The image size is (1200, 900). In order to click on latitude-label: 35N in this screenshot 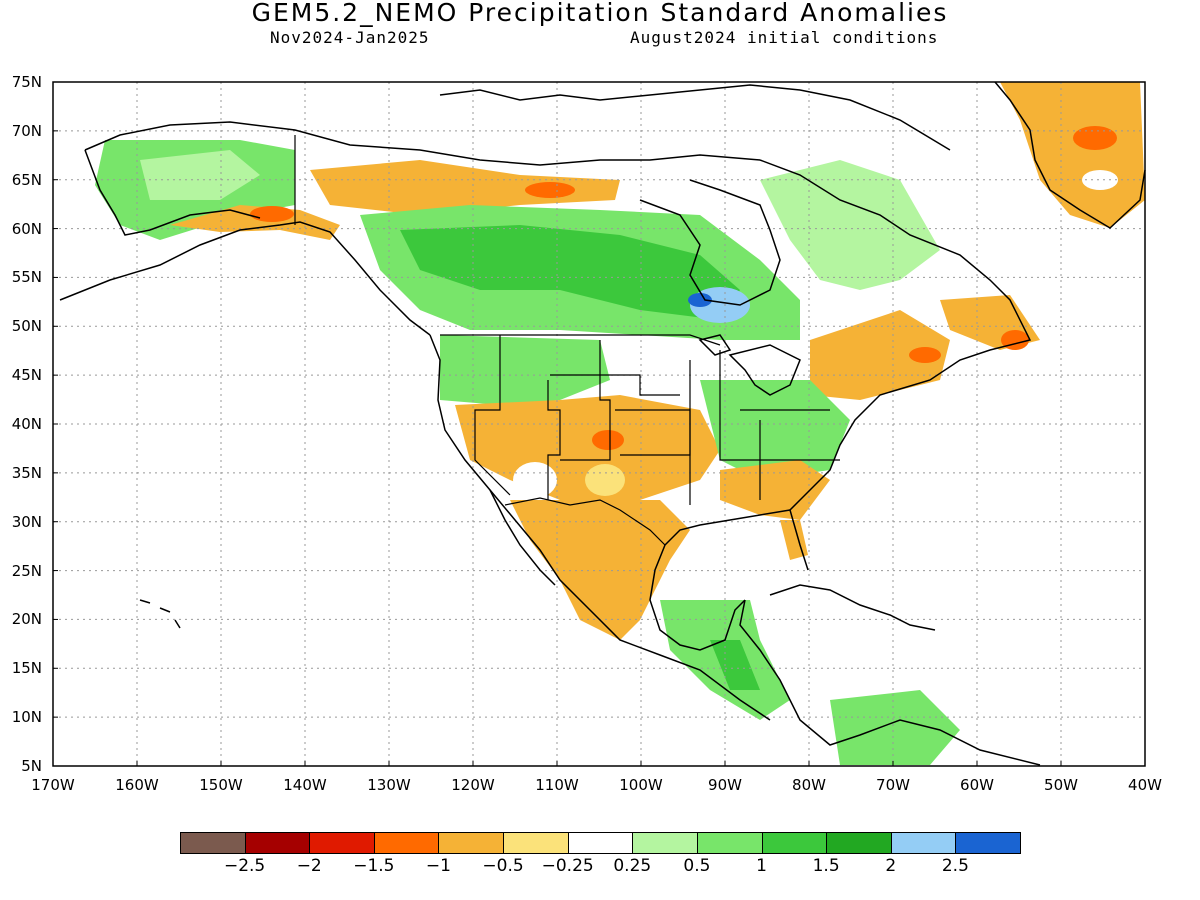, I will do `click(26, 472)`.